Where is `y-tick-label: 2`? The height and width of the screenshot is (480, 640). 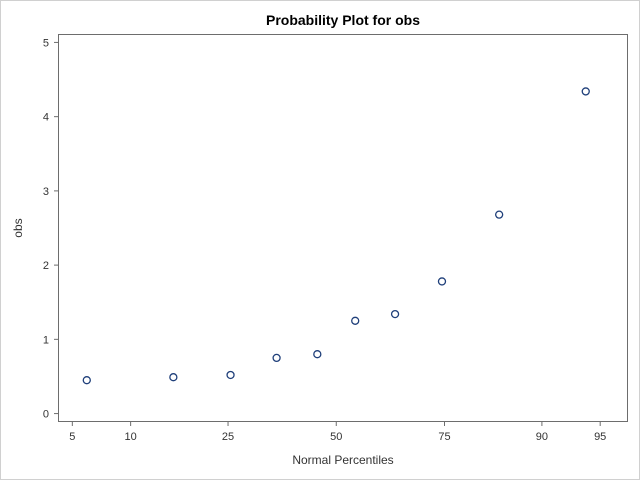
y-tick-label: 2 is located at coordinates (46, 266).